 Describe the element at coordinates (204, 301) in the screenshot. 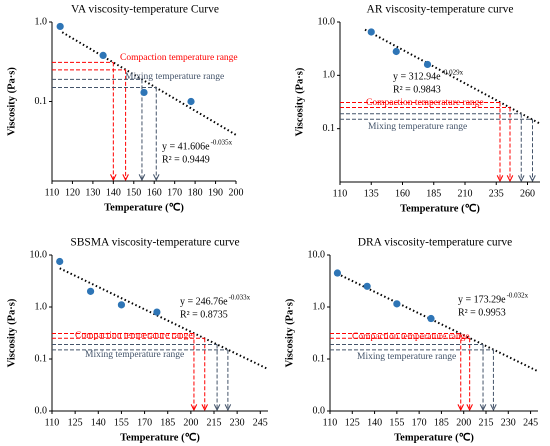

I see `equation: y = 246.76e` at that location.